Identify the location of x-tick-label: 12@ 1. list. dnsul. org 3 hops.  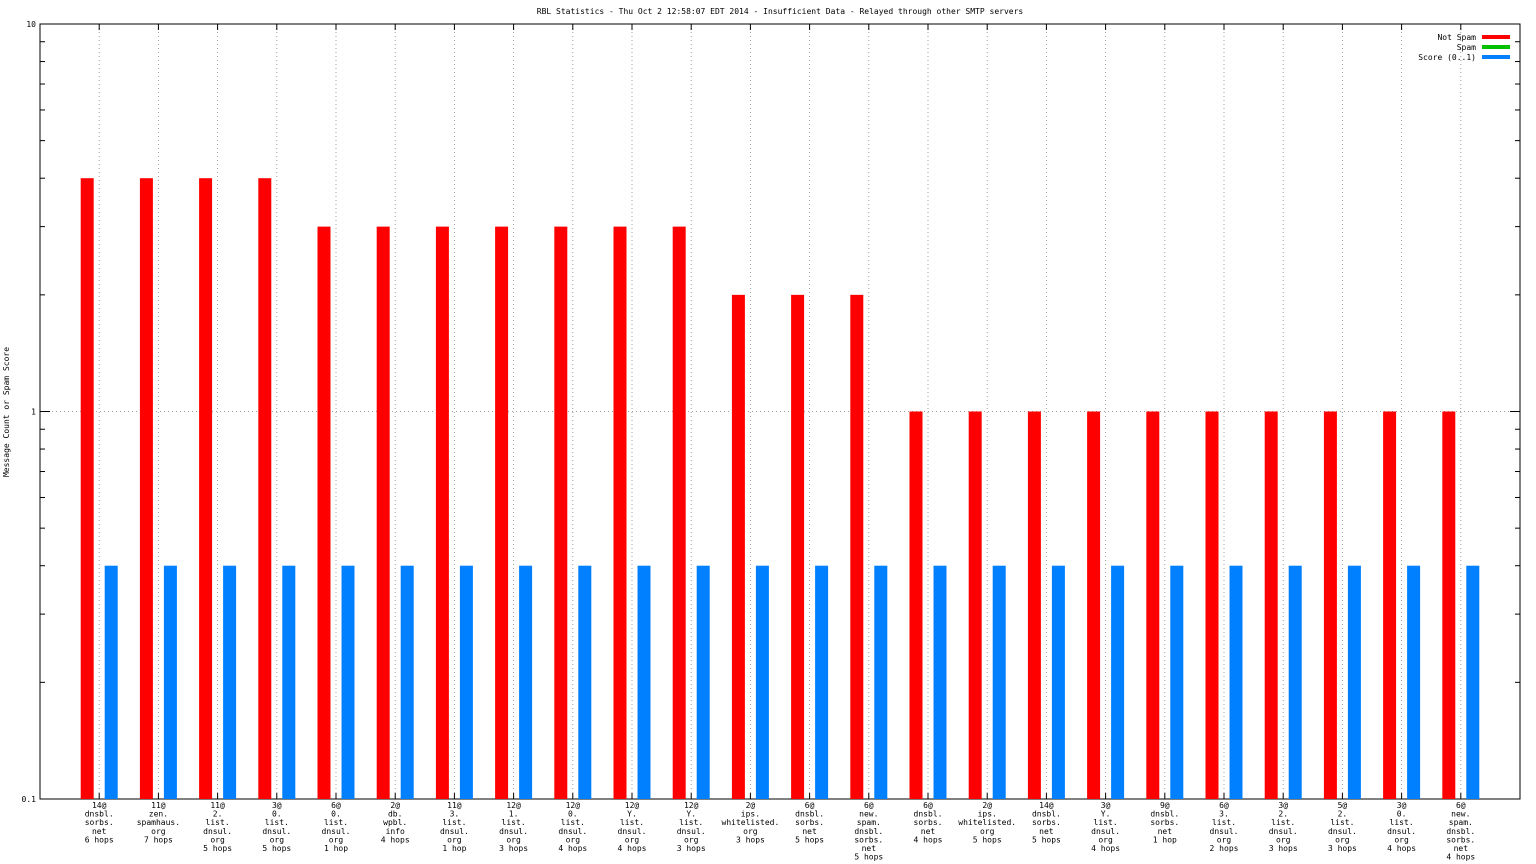
(513, 827).